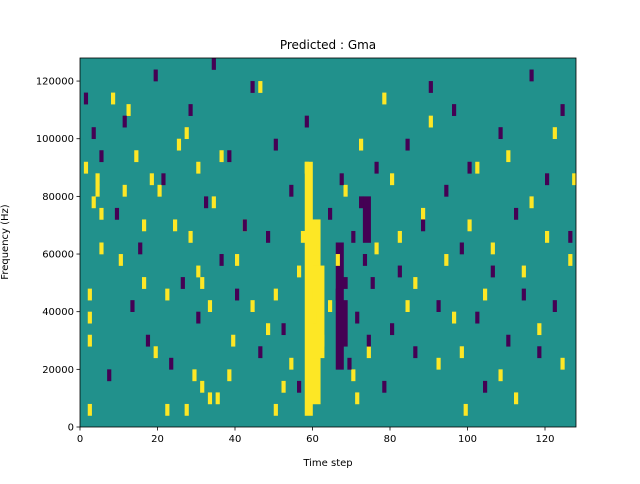 The height and width of the screenshot is (484, 640). Describe the element at coordinates (345, 323) in the screenshot. I see `heatmap-band-low` at that location.